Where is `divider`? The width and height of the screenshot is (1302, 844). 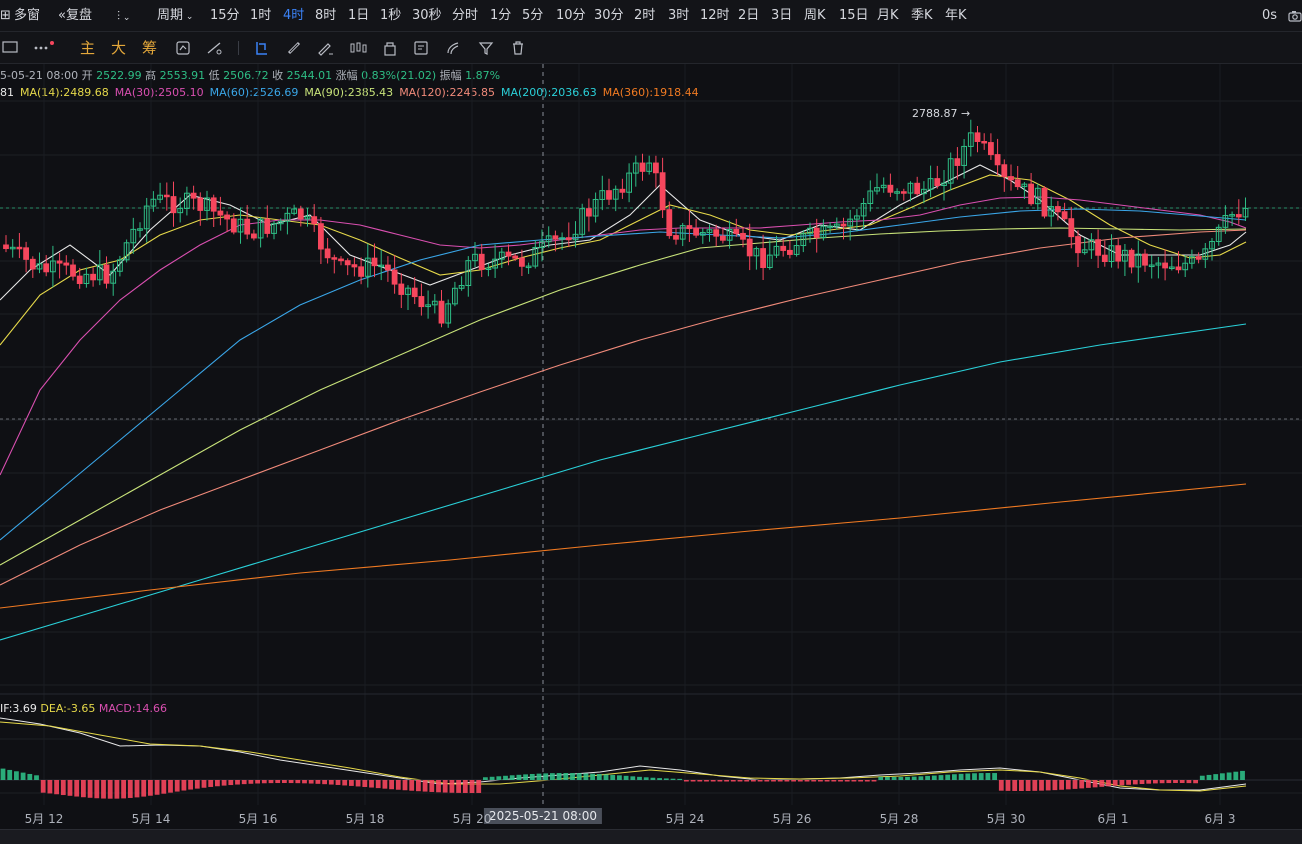
divider is located at coordinates (238, 48).